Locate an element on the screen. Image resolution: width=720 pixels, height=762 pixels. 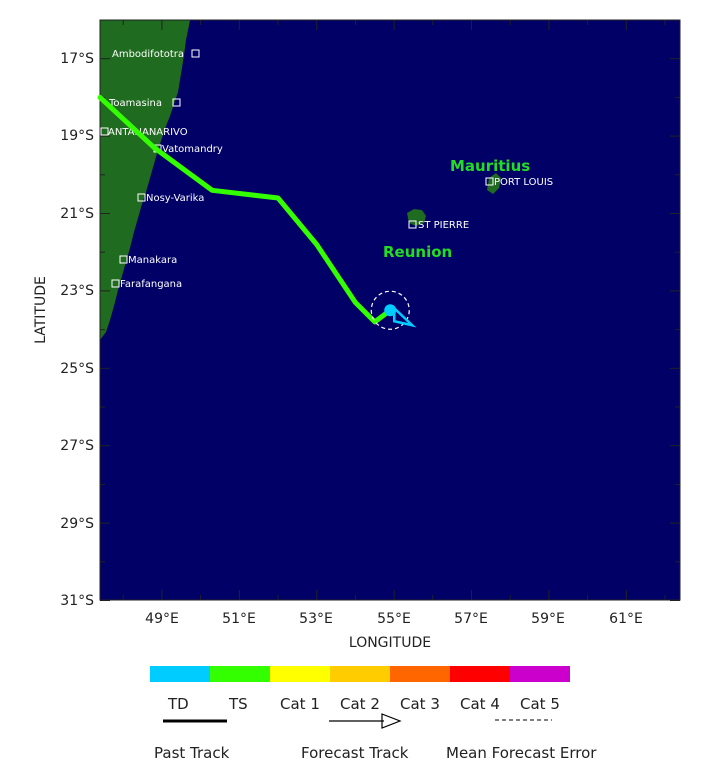
city-label-antananarivo: ANTANANARIVO is located at coordinates (148, 132).